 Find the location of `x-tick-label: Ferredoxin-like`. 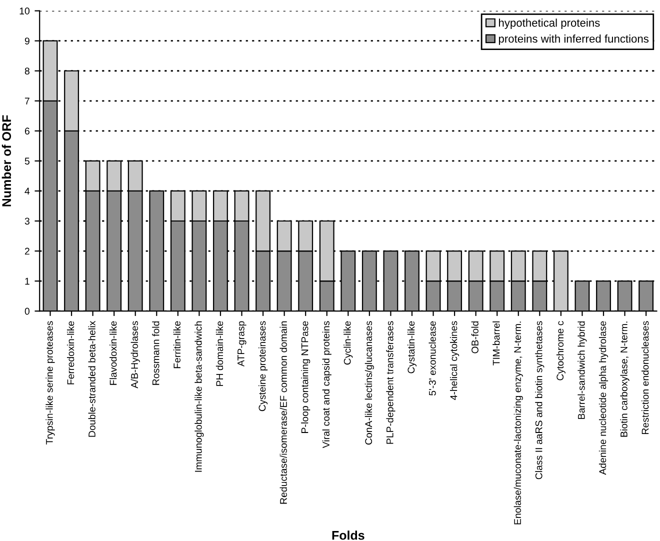

x-tick-label: Ferredoxin-like is located at coordinates (70, 352).